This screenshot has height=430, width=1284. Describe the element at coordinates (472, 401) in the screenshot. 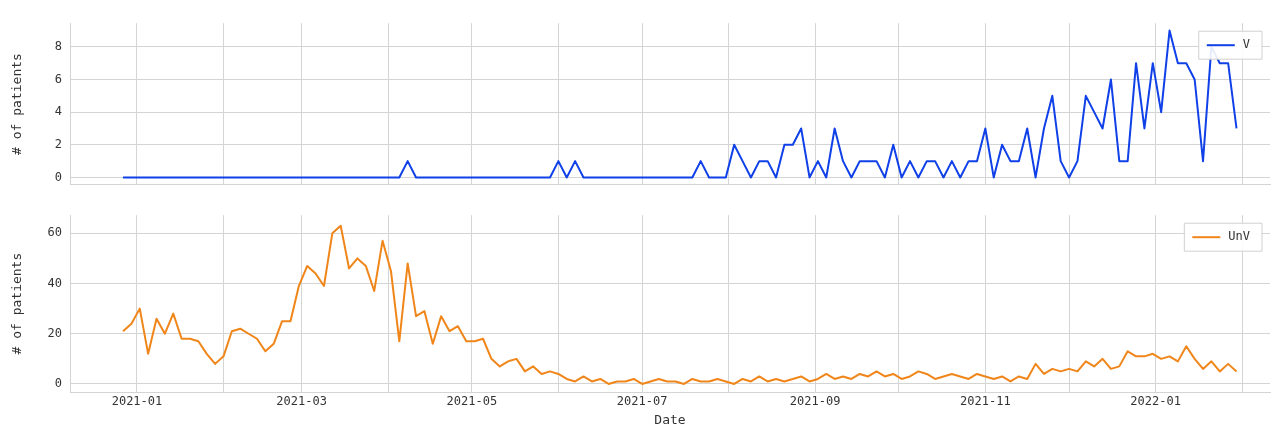

I see `x-tick-label: 2021-05` at that location.